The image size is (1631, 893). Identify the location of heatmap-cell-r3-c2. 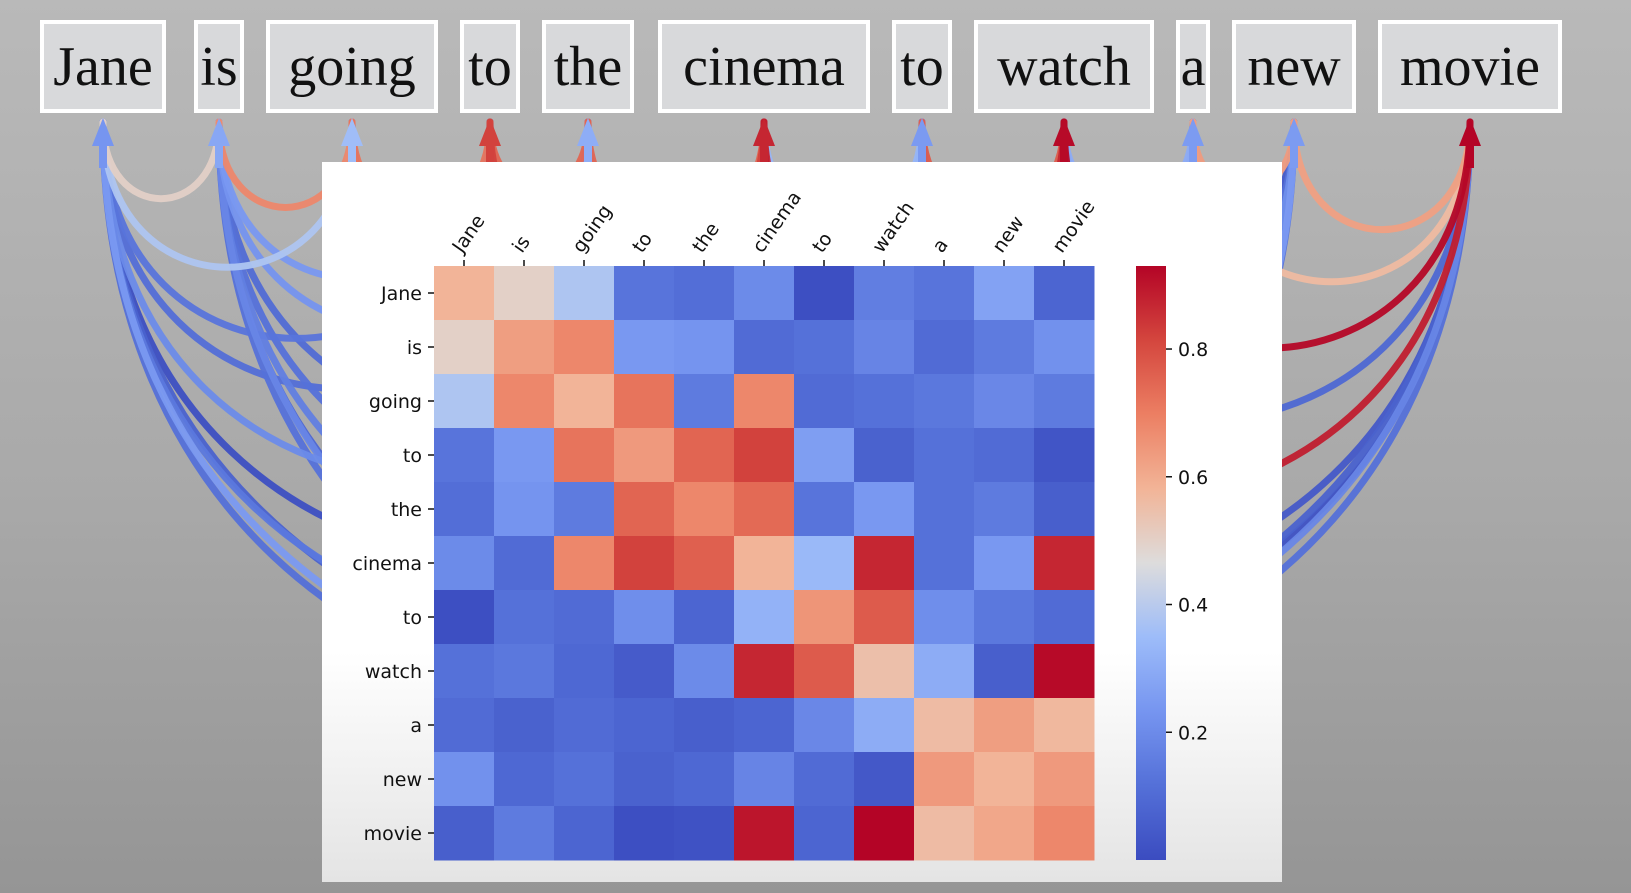
(584, 455).